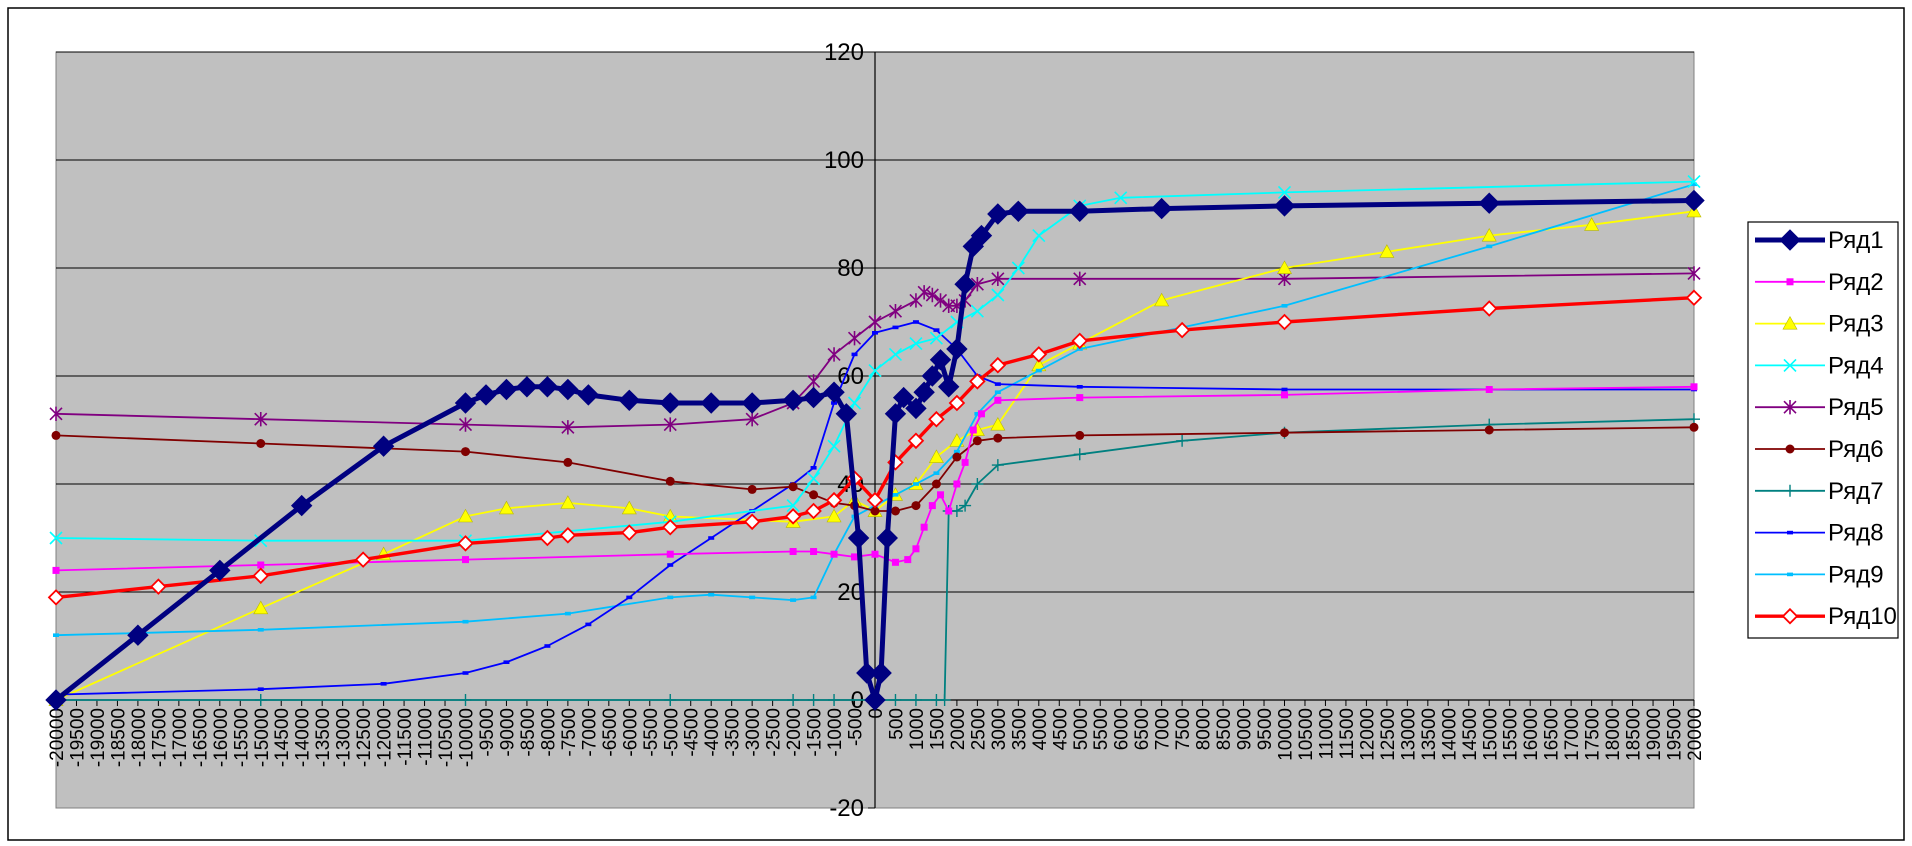 This screenshot has height=846, width=1912. I want to click on x-tick-label: -2000, so click(794, 732).